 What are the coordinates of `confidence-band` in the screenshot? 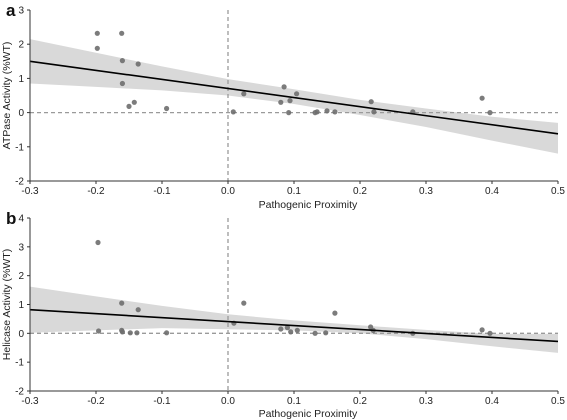 It's located at (294, 319).